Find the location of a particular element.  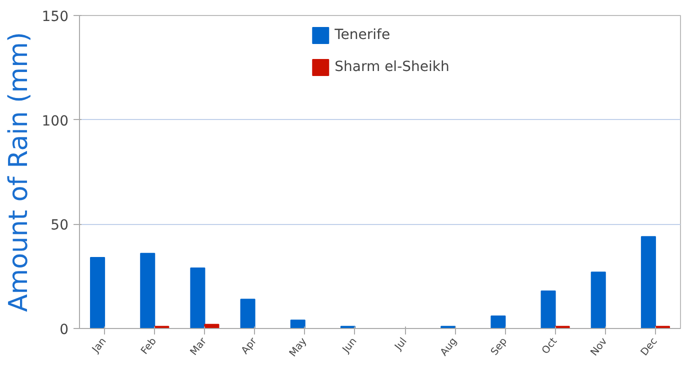

x-tick-label: Feb is located at coordinates (149, 346).